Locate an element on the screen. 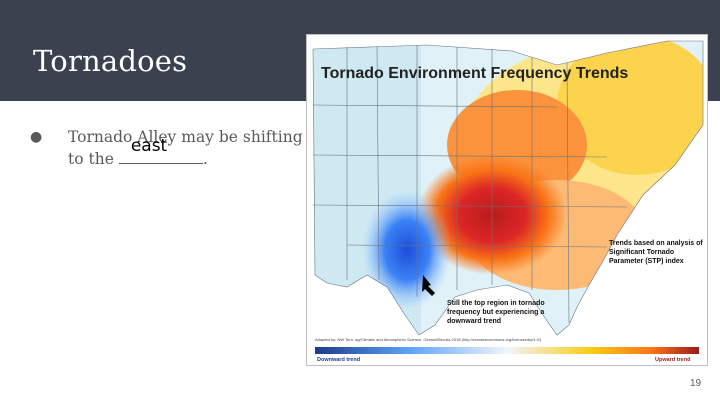  plains-downward-trend-zone is located at coordinates (407, 250).